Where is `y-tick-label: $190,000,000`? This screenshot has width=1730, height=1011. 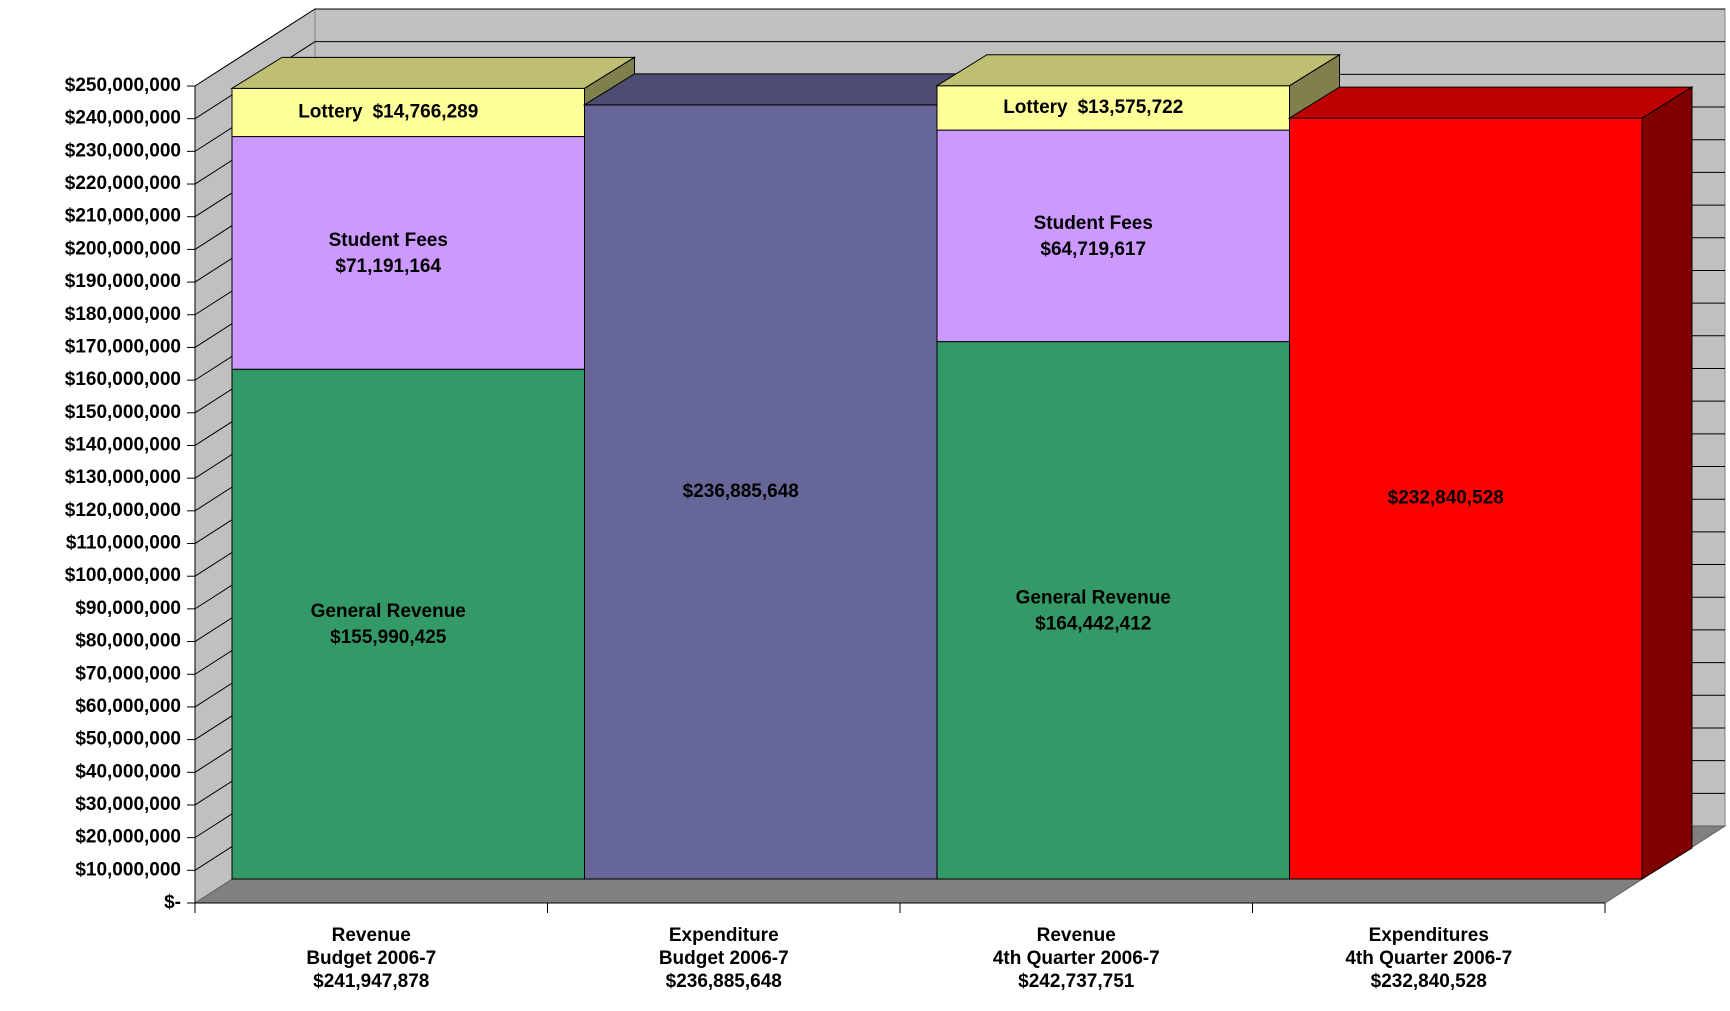 y-tick-label: $190,000,000 is located at coordinates (123, 281).